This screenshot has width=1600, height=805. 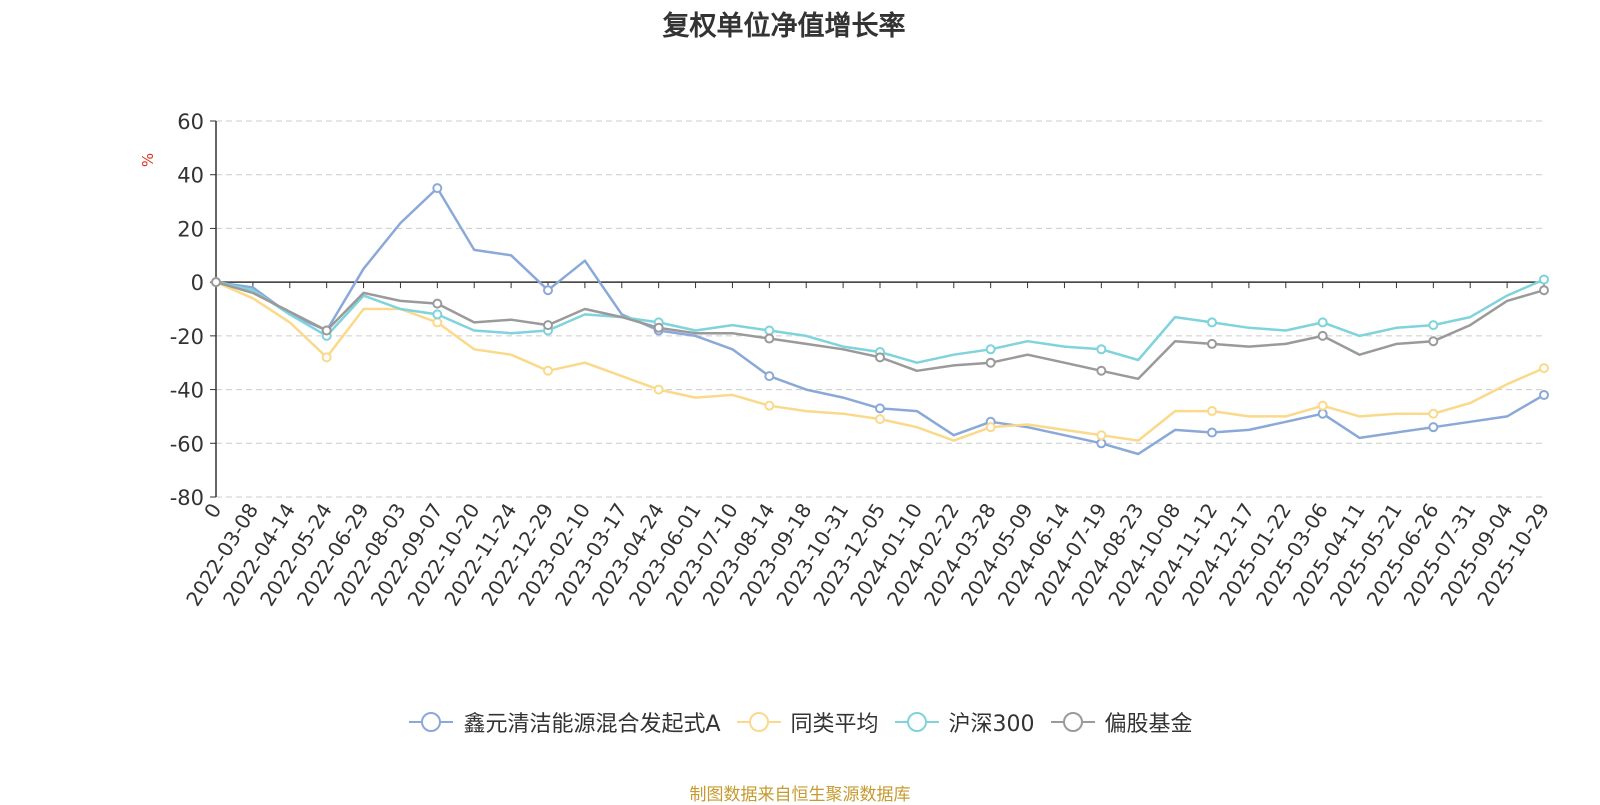 I want to click on legend-label: 鑫元清洁能源混合发起式A, so click(x=592, y=724).